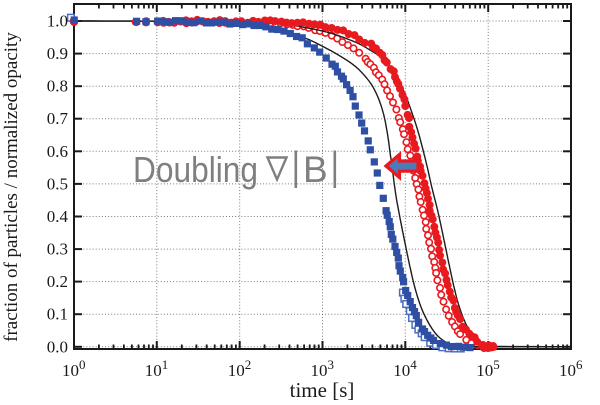 This screenshot has width=600, height=405. What do you see at coordinates (322, 390) in the screenshot?
I see `svg-text: time [s]` at bounding box center [322, 390].